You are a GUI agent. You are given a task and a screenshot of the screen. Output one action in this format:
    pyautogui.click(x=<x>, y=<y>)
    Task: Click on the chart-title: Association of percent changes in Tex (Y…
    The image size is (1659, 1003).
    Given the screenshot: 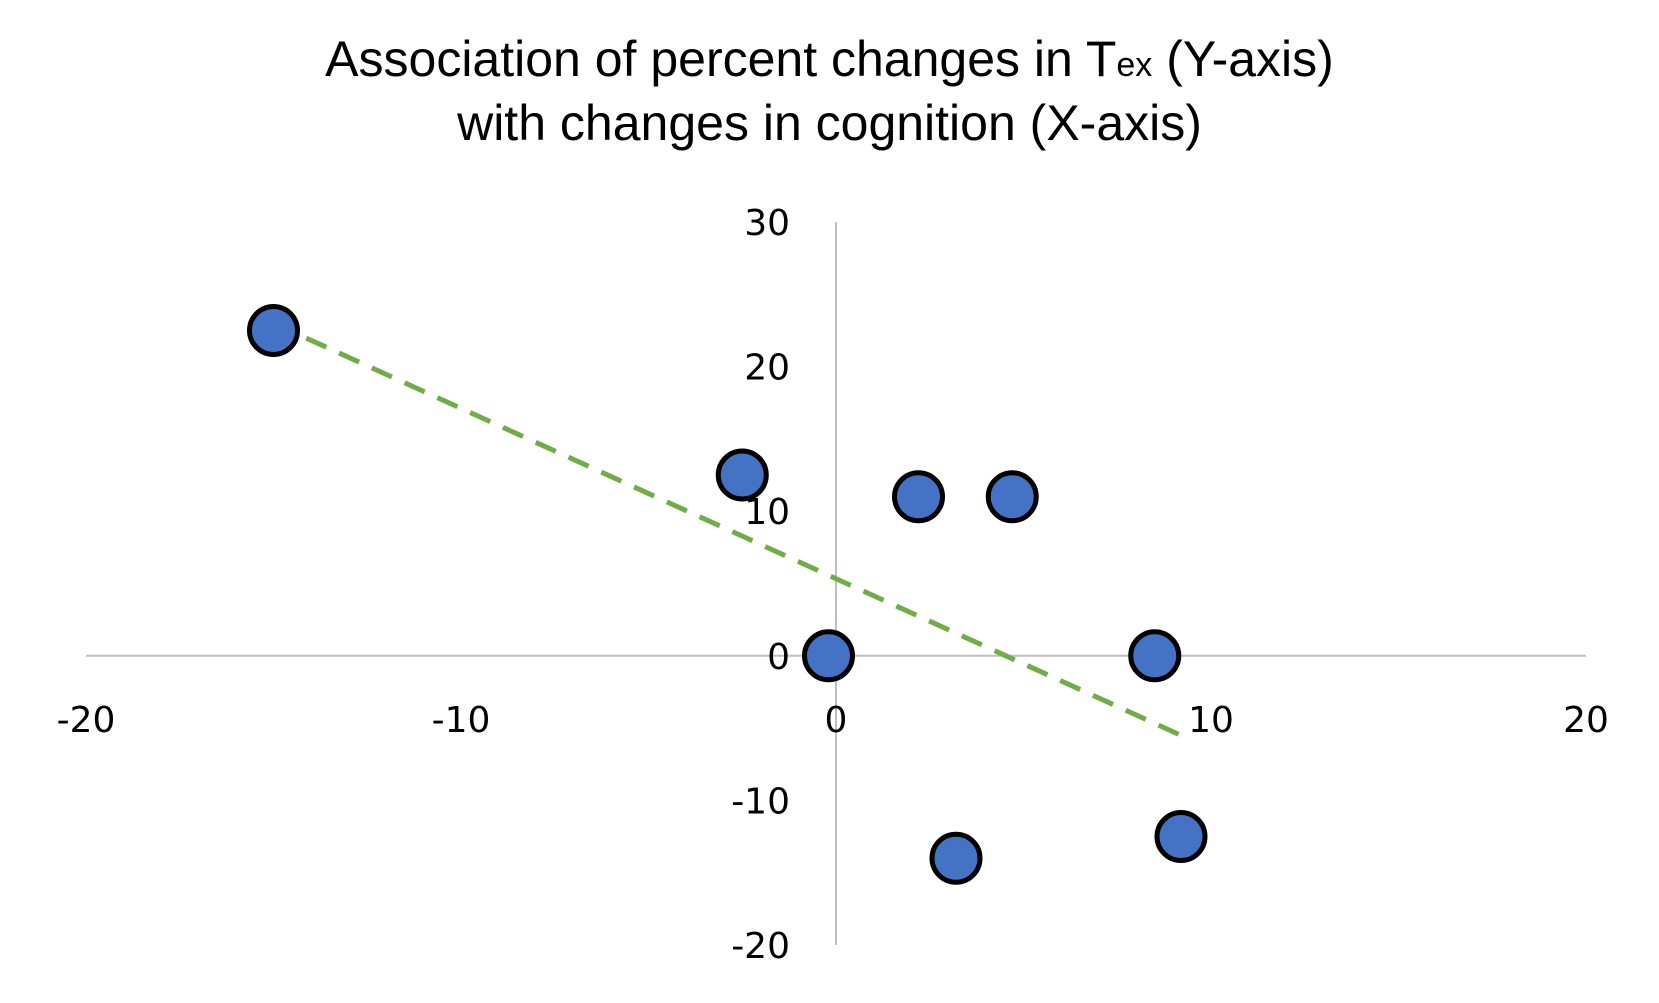 What is the action you would take?
    pyautogui.click(x=829, y=91)
    